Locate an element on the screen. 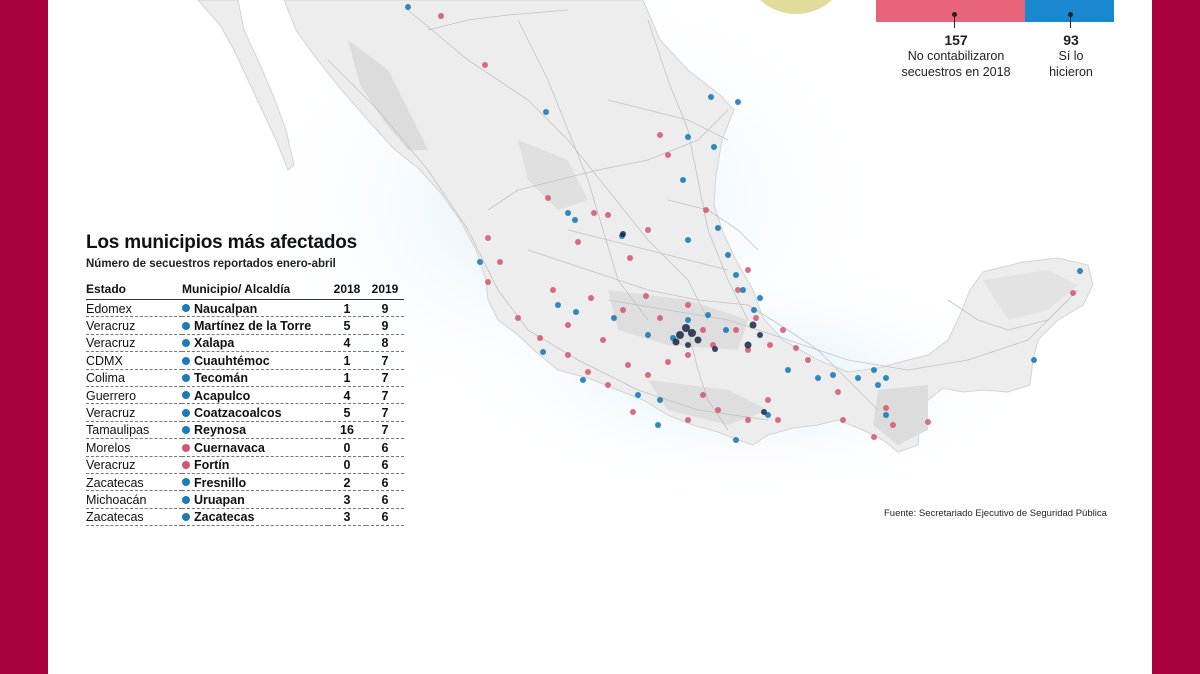 Image resolution: width=1200 pixels, height=674 pixels. table-row: Colima Tecomán 1 7 is located at coordinates (245, 378).